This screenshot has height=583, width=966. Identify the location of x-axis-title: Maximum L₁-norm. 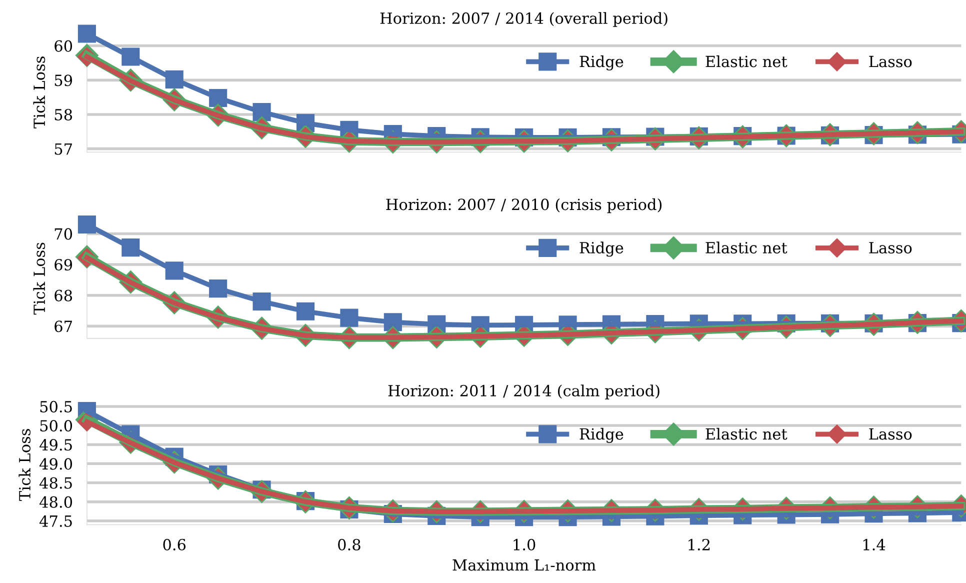
(524, 565).